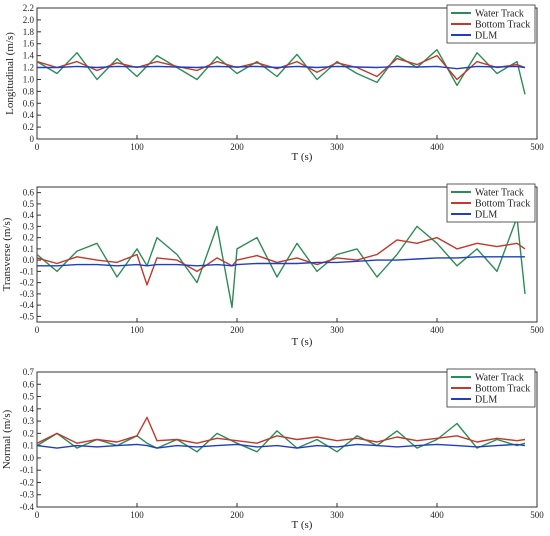 The image size is (550, 536). I want to click on y-tick-label: 1.4, so click(29, 56).